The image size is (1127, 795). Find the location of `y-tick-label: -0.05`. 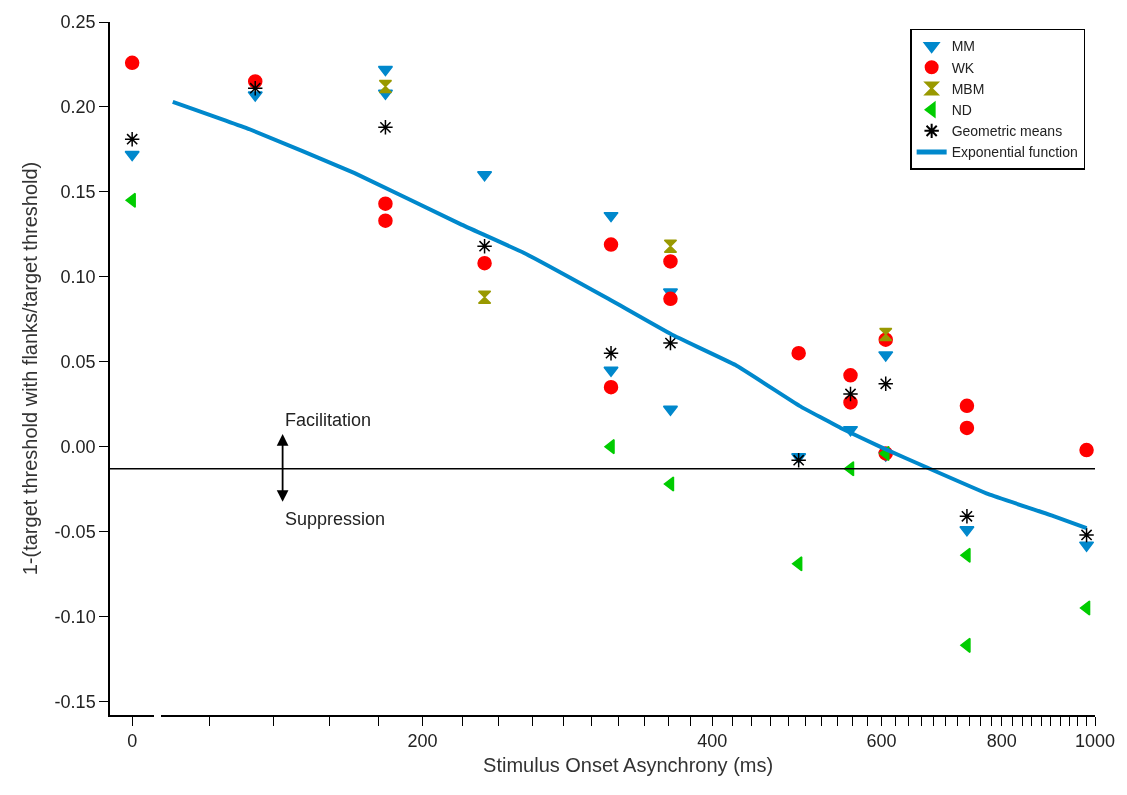

y-tick-label: -0.05 is located at coordinates (75, 531).